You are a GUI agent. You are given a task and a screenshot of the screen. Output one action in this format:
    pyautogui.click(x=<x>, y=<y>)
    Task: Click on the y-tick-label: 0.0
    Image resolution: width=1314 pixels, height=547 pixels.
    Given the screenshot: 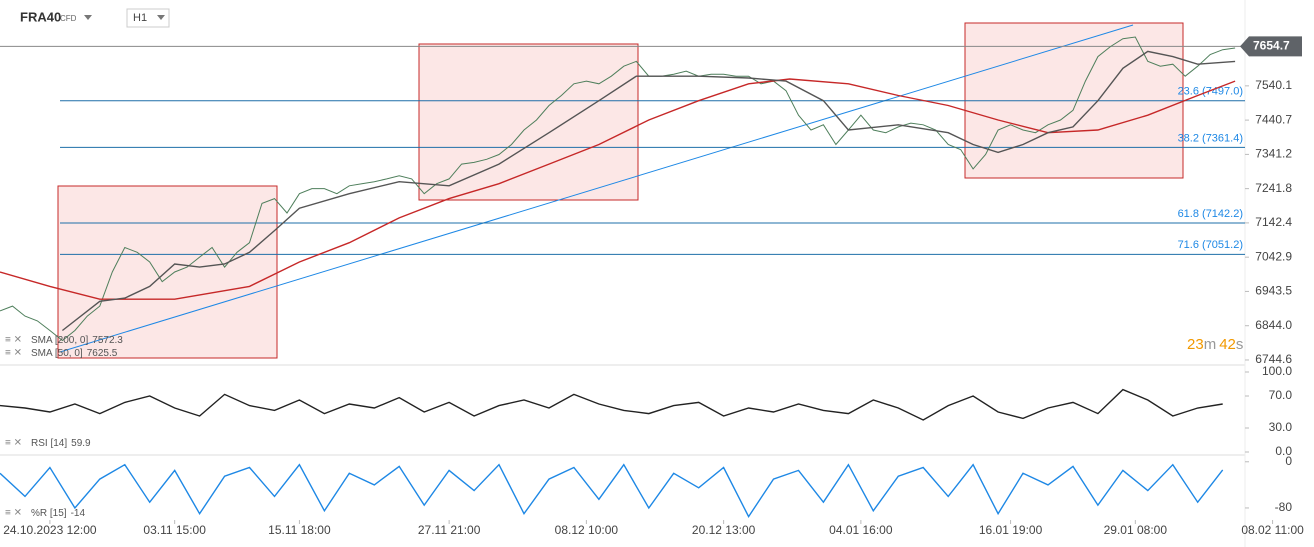 What is the action you would take?
    pyautogui.click(x=1283, y=451)
    